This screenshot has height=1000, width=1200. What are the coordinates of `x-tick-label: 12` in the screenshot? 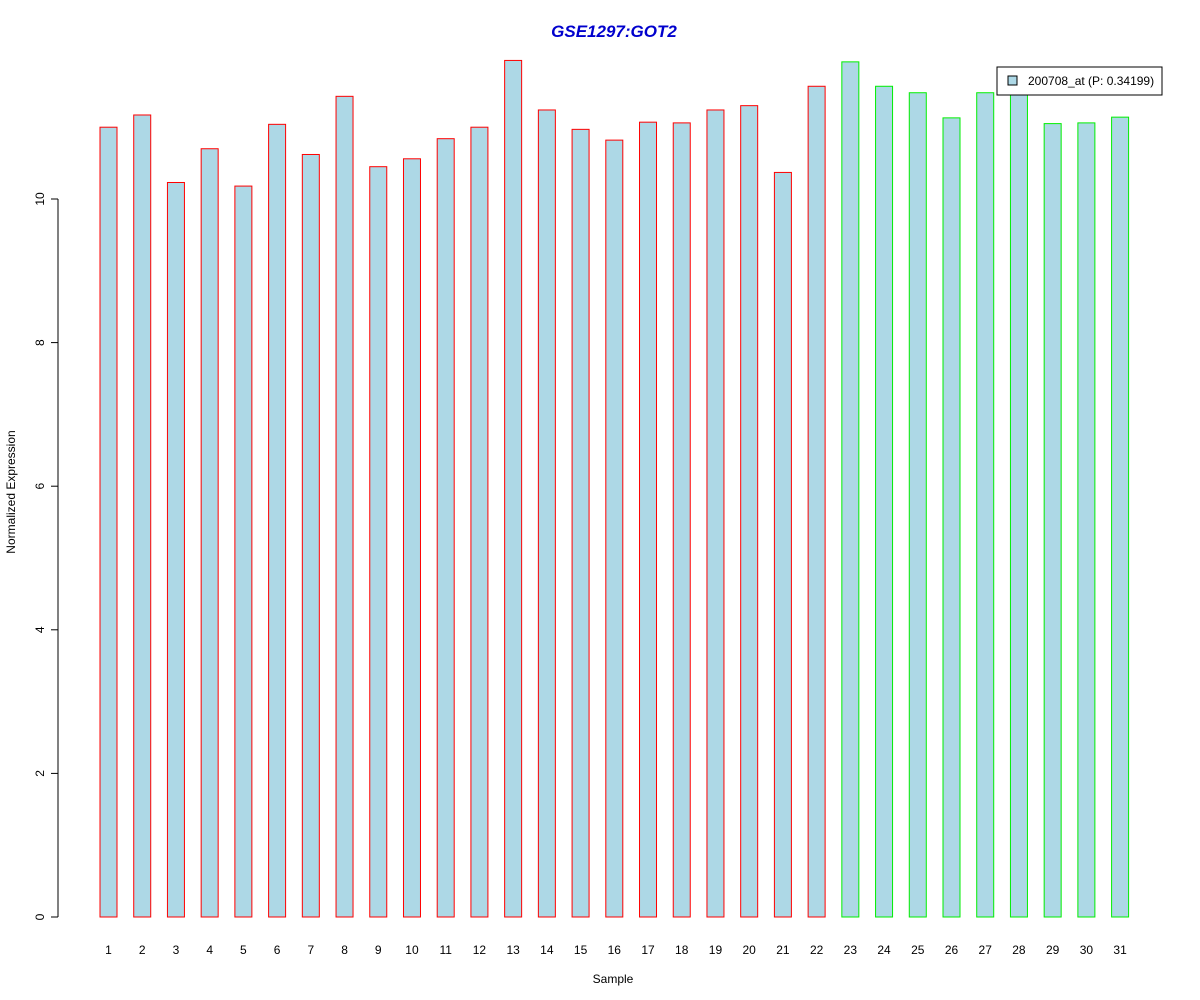 It's located at (480, 950).